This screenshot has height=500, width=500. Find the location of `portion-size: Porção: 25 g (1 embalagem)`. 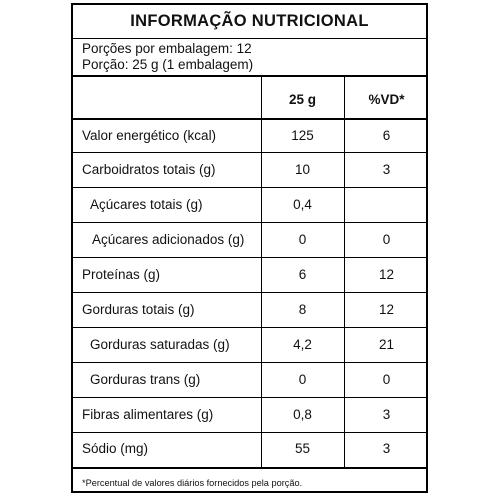

portion-size: Porção: 25 g (1 embalagem) is located at coordinates (168, 64).